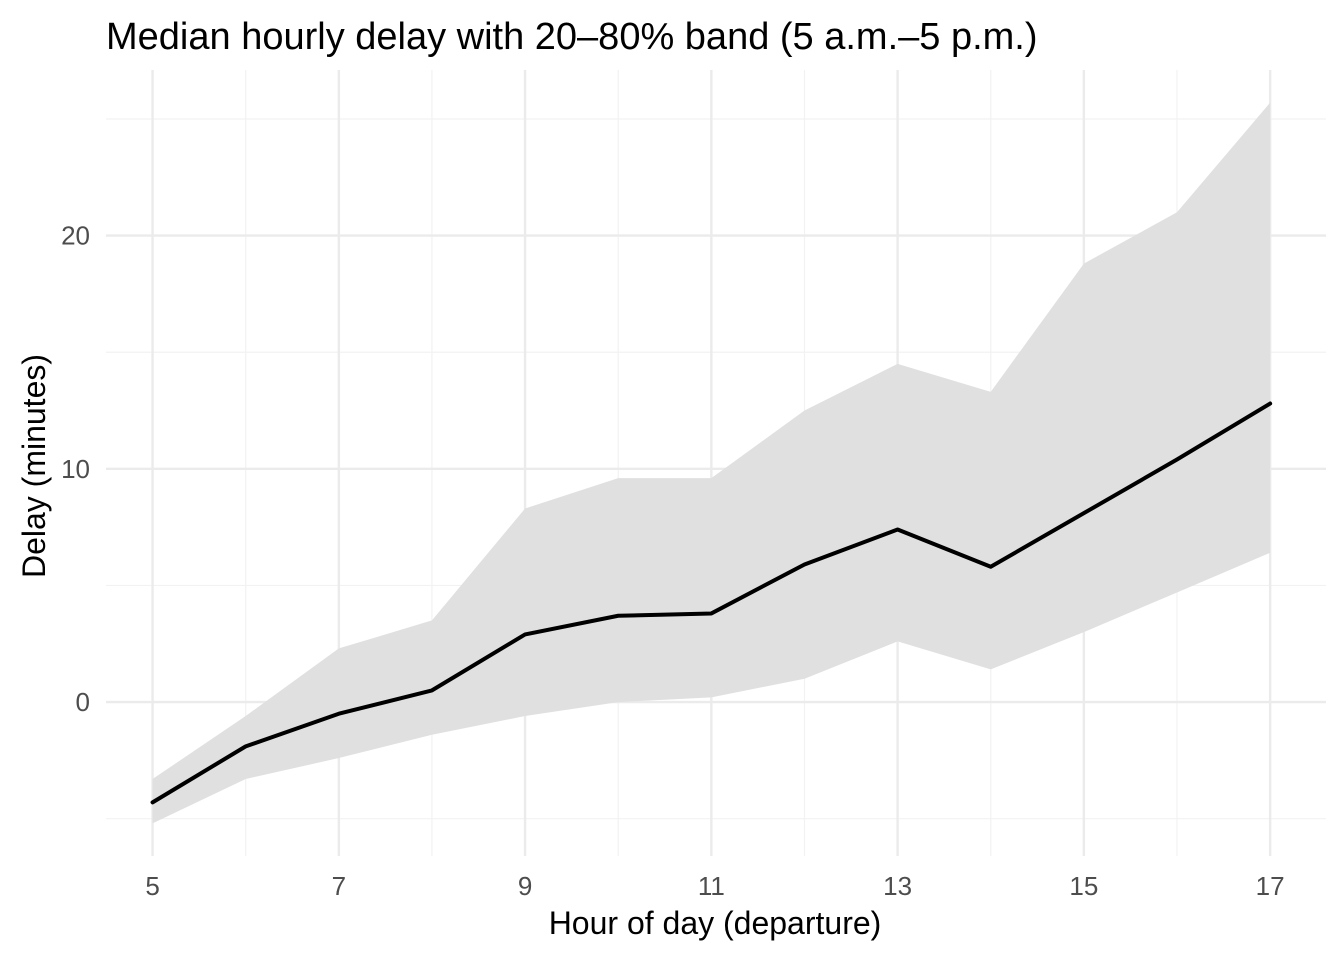 The height and width of the screenshot is (960, 1344). I want to click on x-tick-label-7: 7, so click(339, 886).